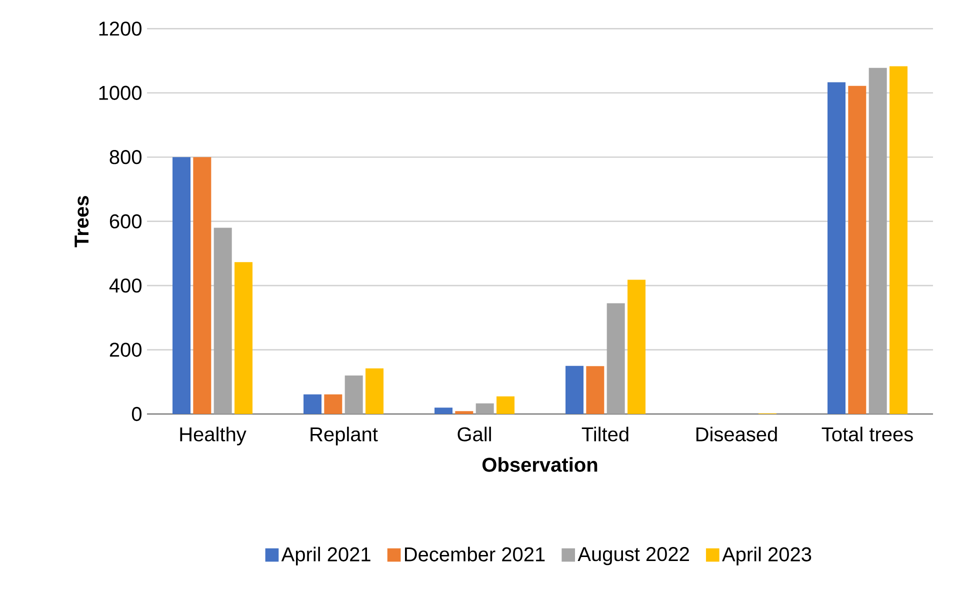  What do you see at coordinates (736, 434) in the screenshot?
I see `x-tick-label: Diseased` at bounding box center [736, 434].